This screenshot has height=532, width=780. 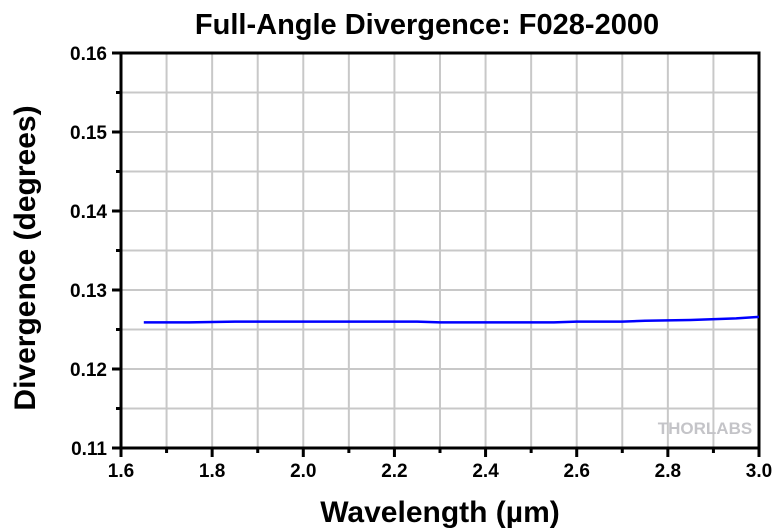 I want to click on x-tick-label: 1.8, so click(x=212, y=471).